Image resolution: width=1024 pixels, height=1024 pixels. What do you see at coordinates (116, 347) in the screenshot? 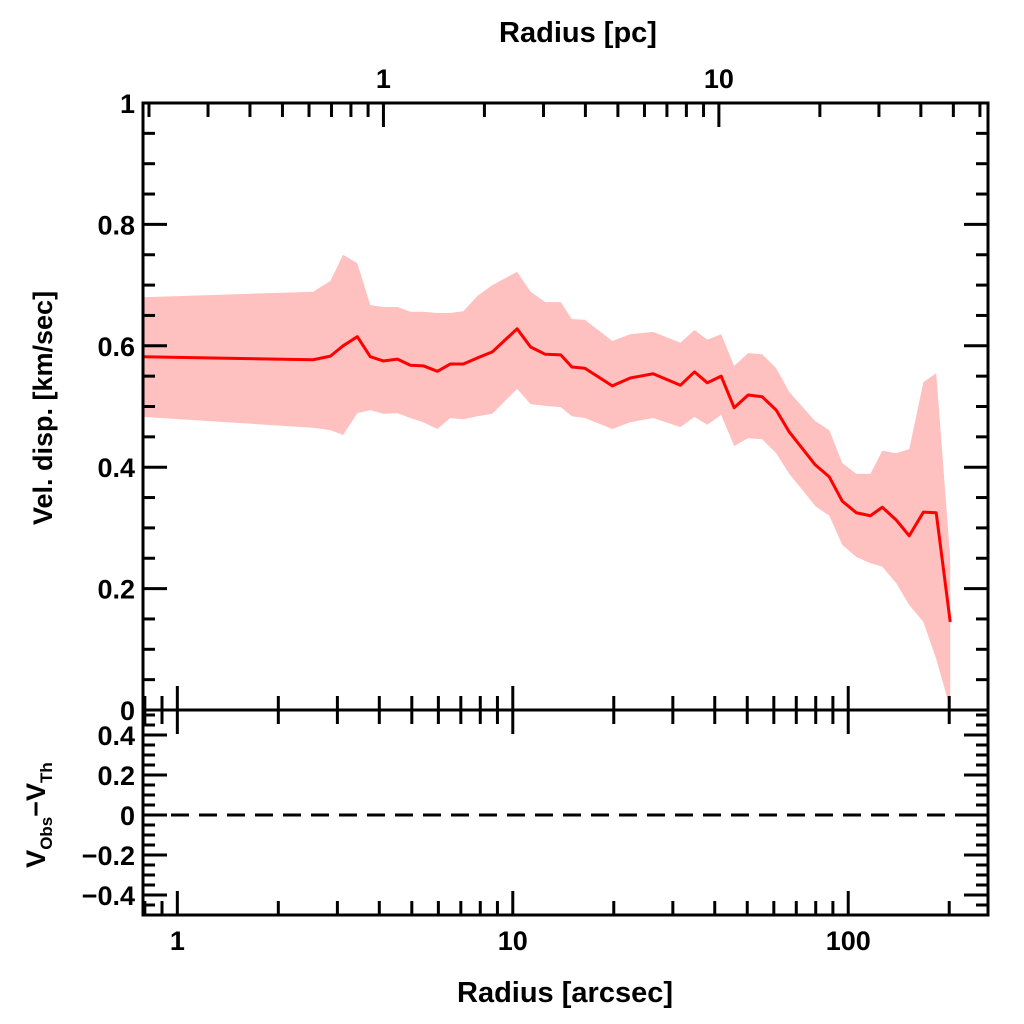
I see `y-tick-label-main: 0.6` at bounding box center [116, 347].